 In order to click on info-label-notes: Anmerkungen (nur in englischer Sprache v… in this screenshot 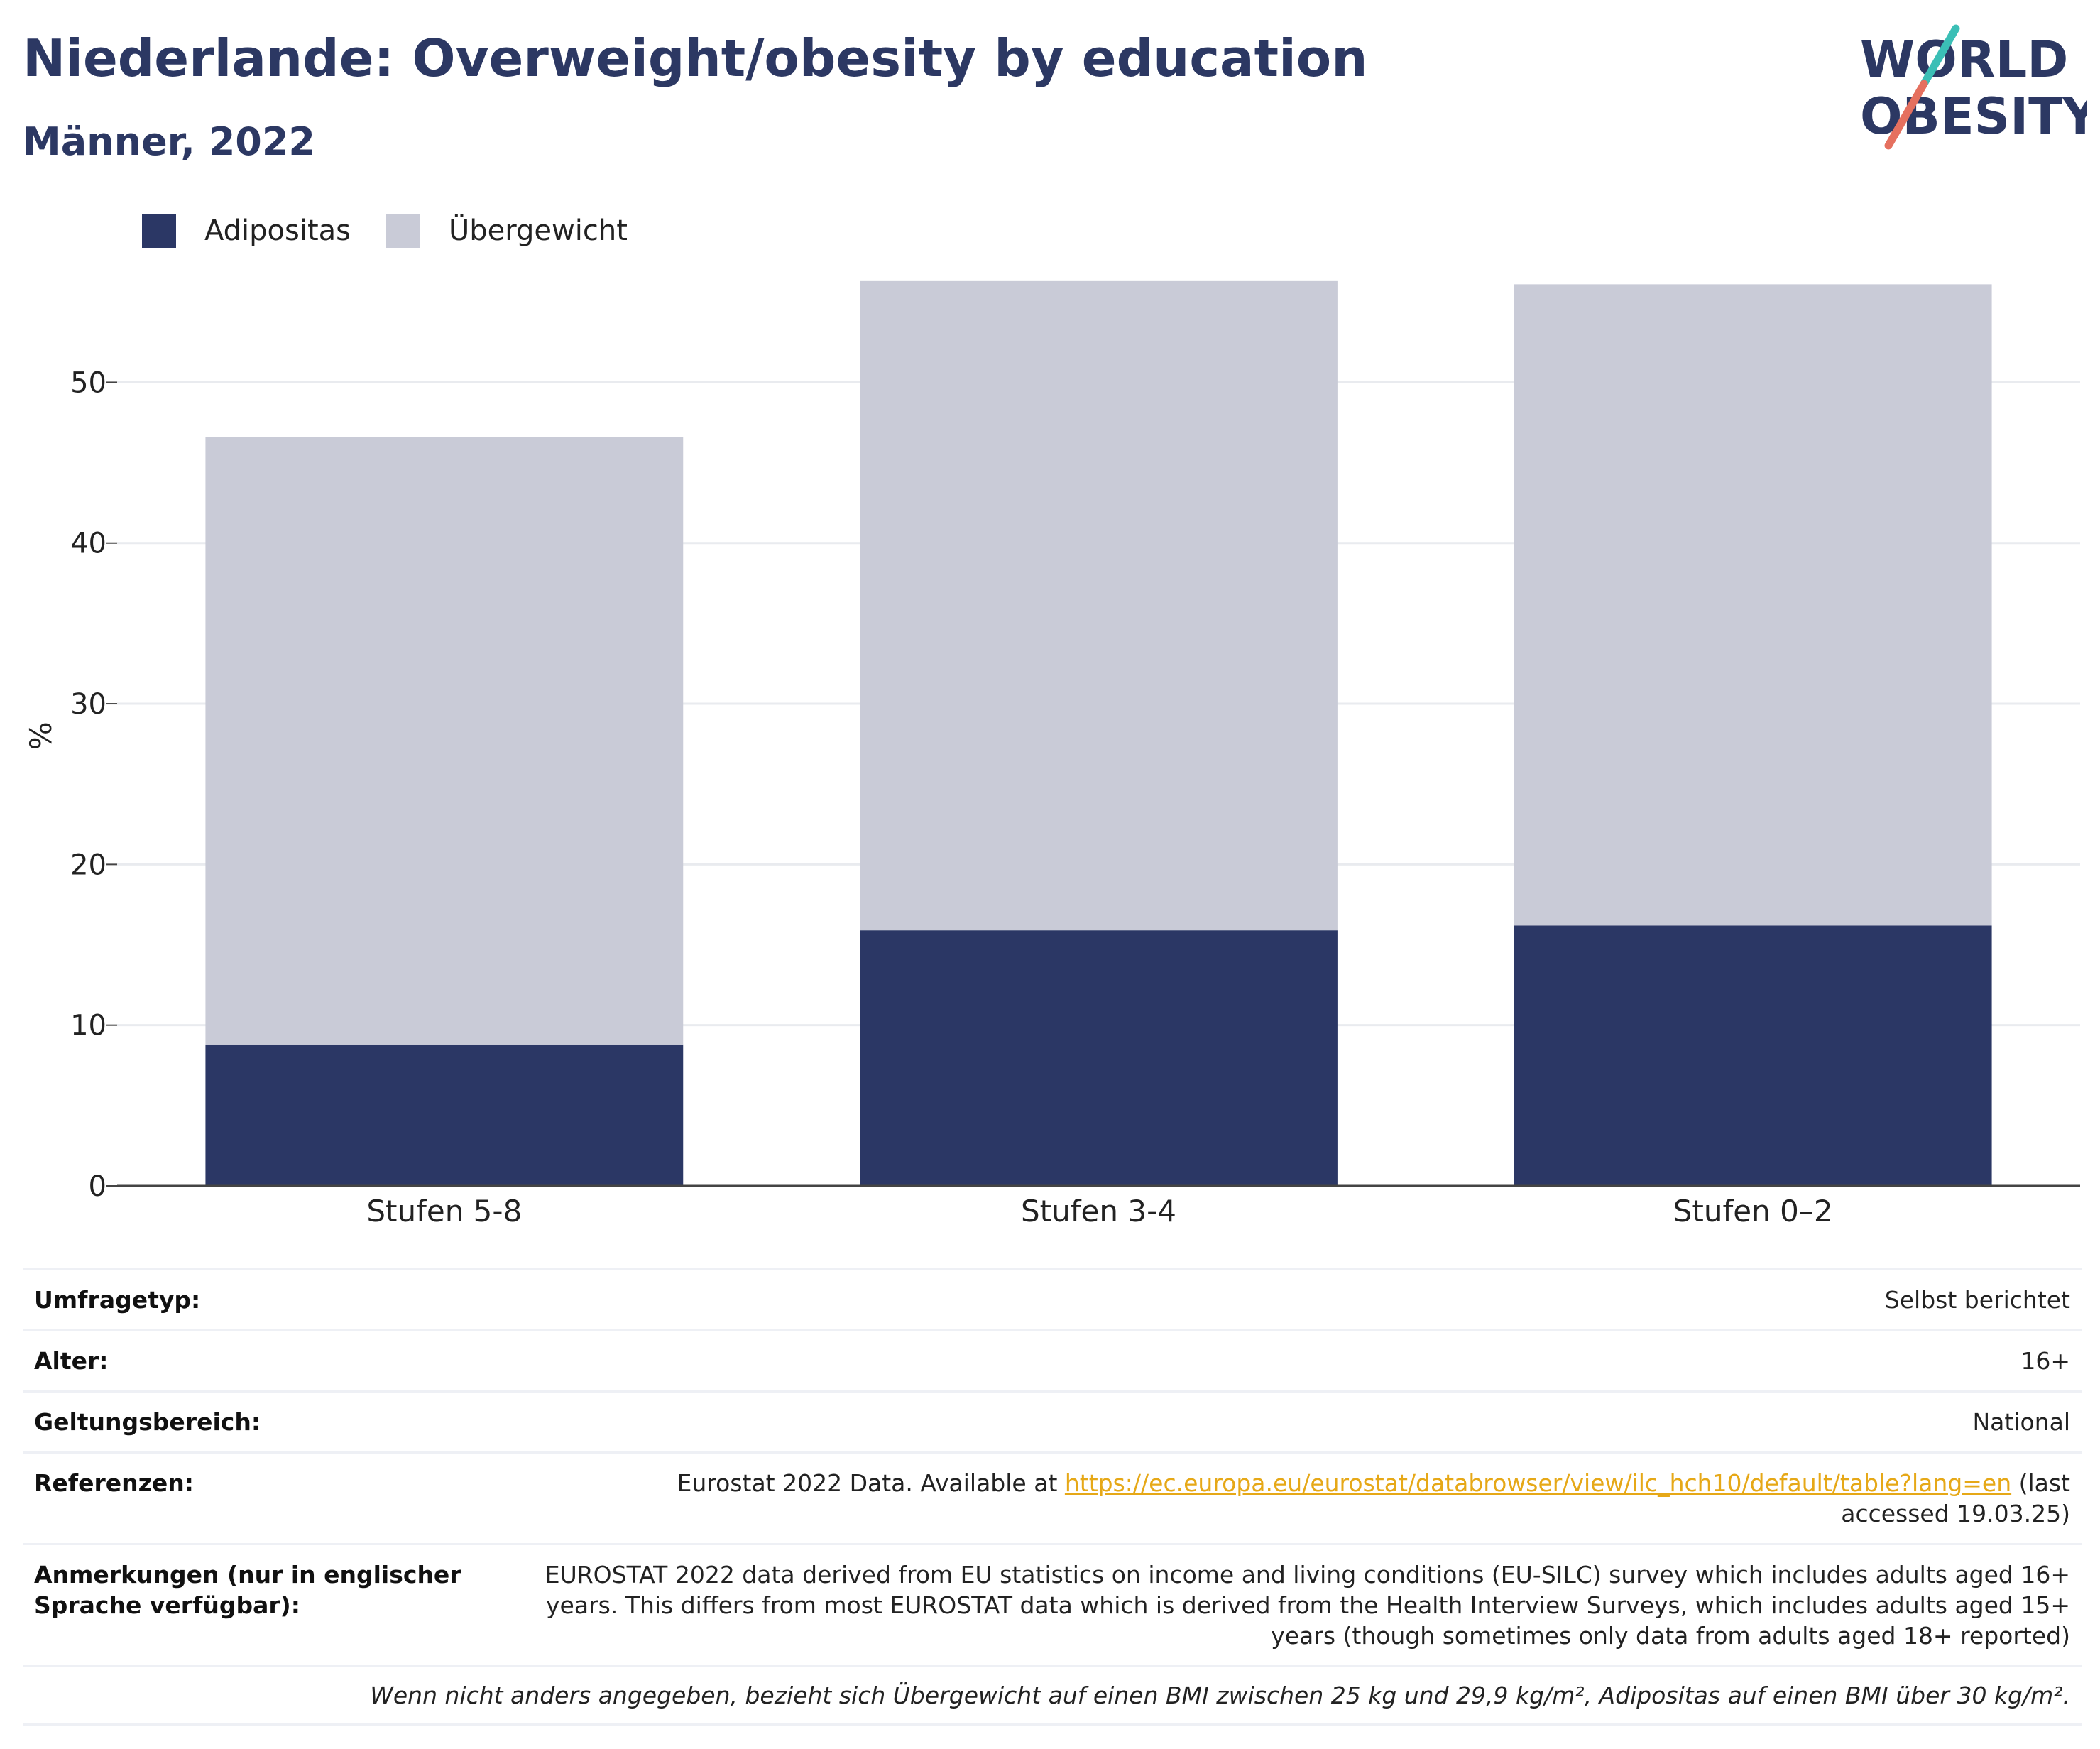, I will do `click(247, 1590)`.